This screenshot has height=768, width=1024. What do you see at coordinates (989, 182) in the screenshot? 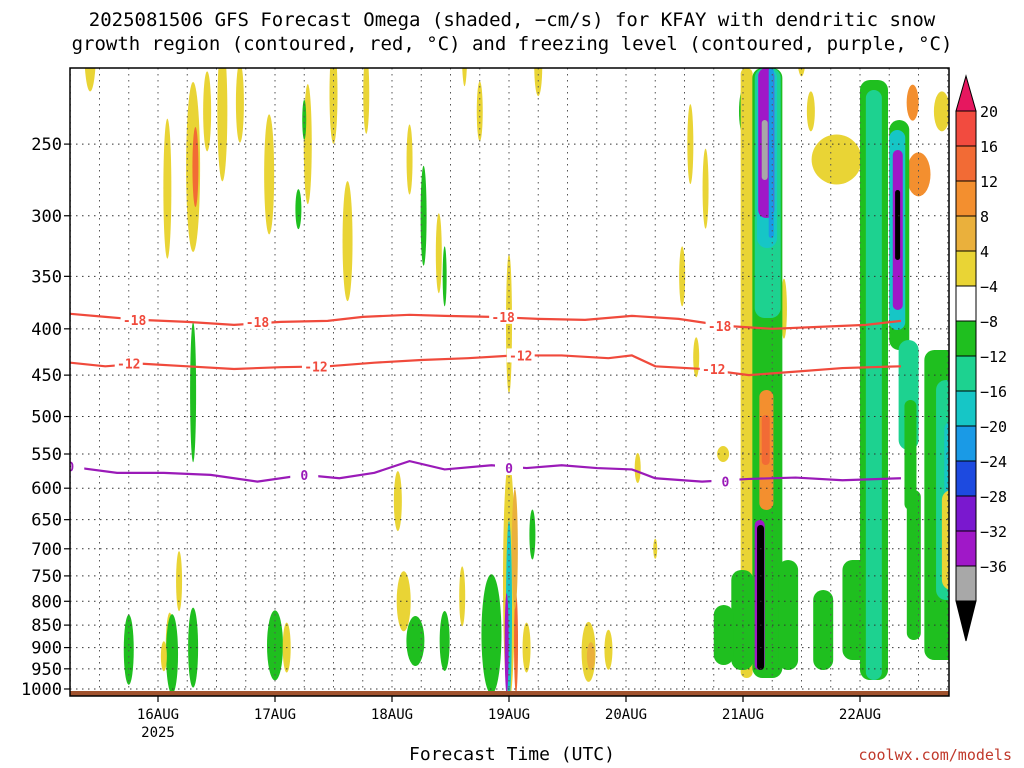
I see `colorbar-label: 12` at bounding box center [989, 182].